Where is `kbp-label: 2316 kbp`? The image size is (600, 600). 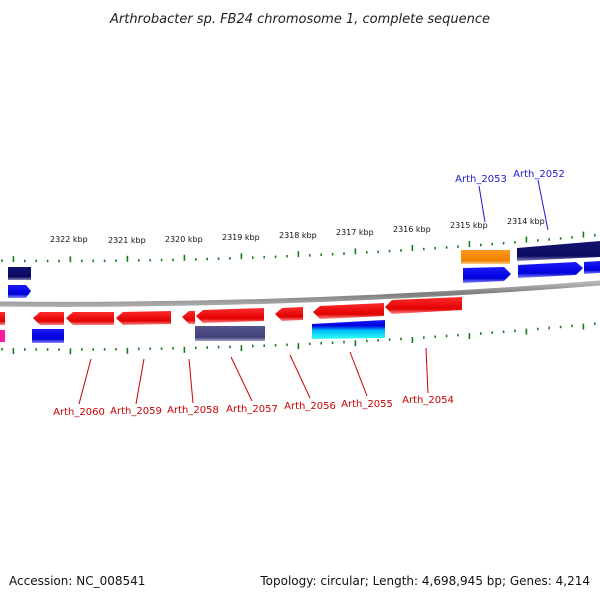
kbp-label: 2316 kbp is located at coordinates (412, 229).